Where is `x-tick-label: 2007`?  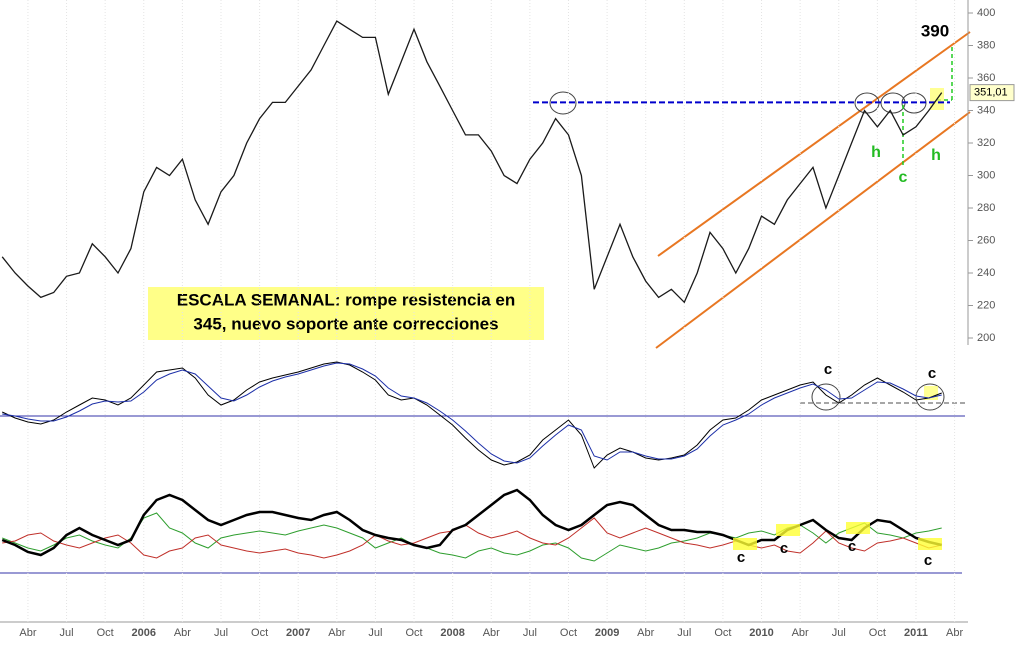 x-tick-label: 2007 is located at coordinates (298, 633).